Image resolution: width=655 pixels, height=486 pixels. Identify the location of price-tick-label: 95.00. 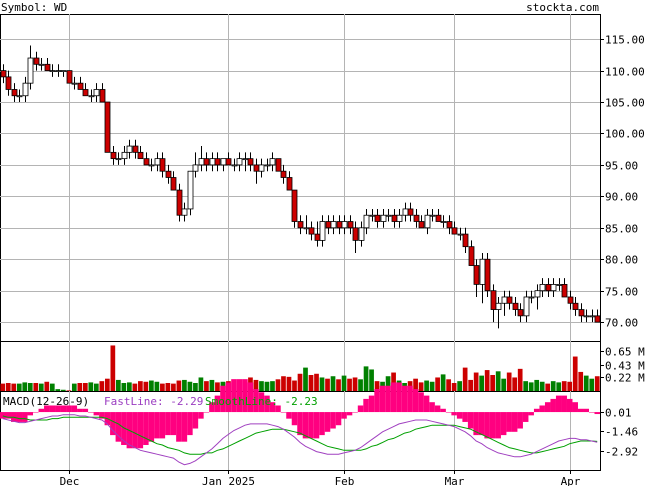
(621, 166).